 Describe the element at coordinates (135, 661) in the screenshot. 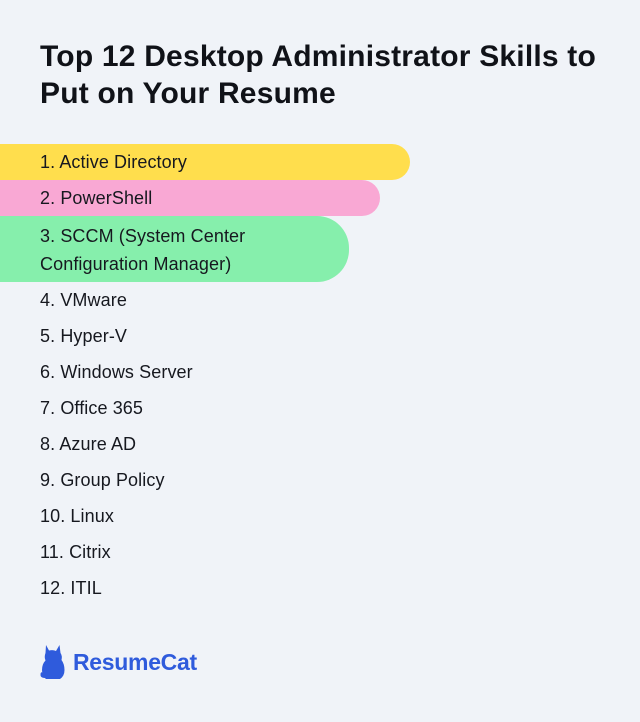

I see `brand-name: ResumeCat` at that location.